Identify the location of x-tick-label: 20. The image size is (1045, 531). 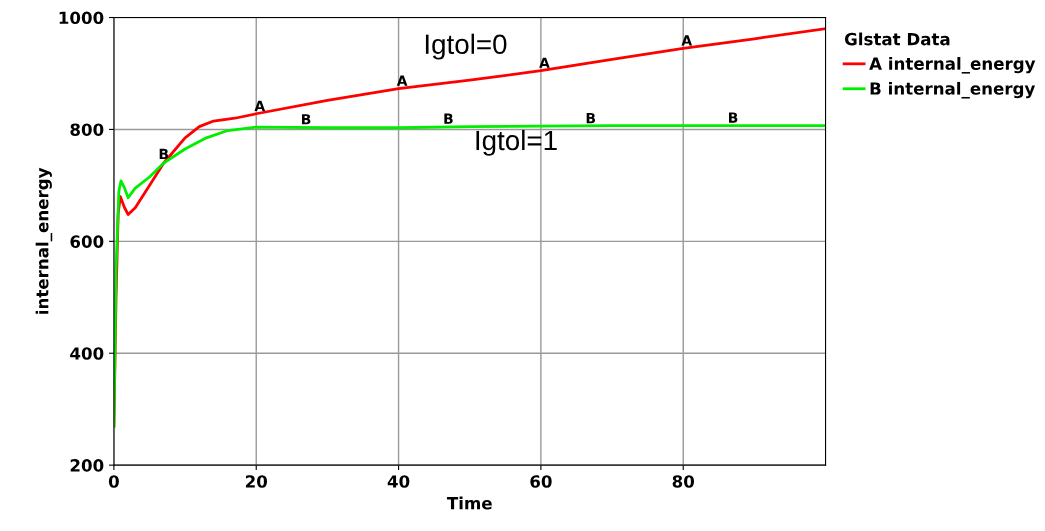
(256, 481).